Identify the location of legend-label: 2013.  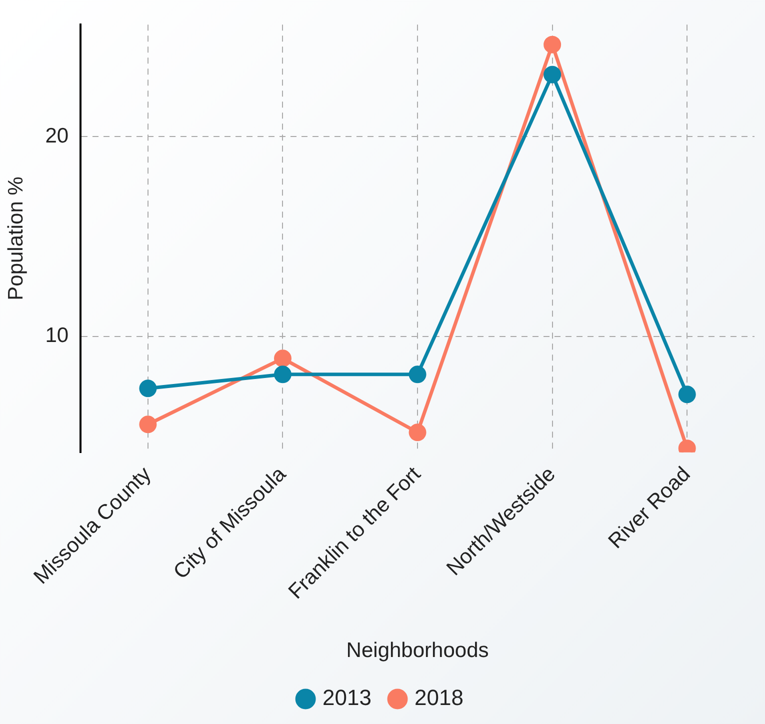
(347, 697).